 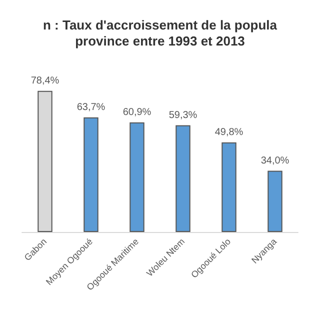 What do you see at coordinates (137, 112) in the screenshot?
I see `data-label: 60,9%` at bounding box center [137, 112].